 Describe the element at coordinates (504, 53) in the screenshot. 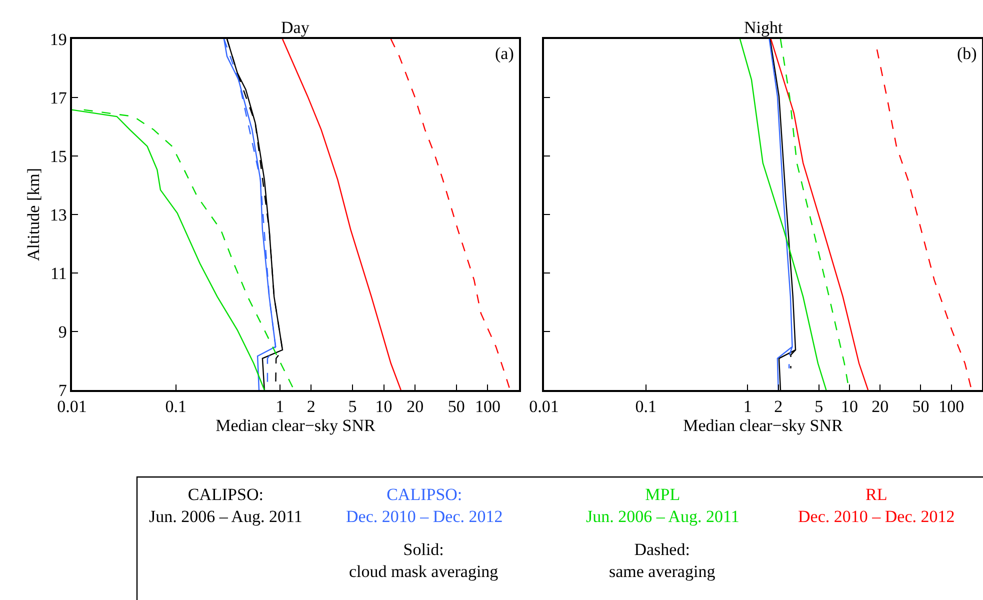

I see `annotation: (a)` at that location.